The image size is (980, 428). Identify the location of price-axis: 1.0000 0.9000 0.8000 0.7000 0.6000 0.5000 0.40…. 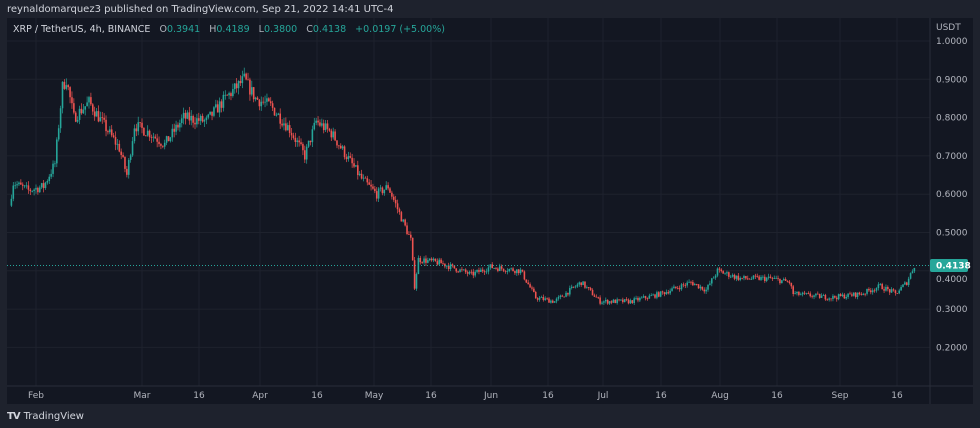
(952, 195).